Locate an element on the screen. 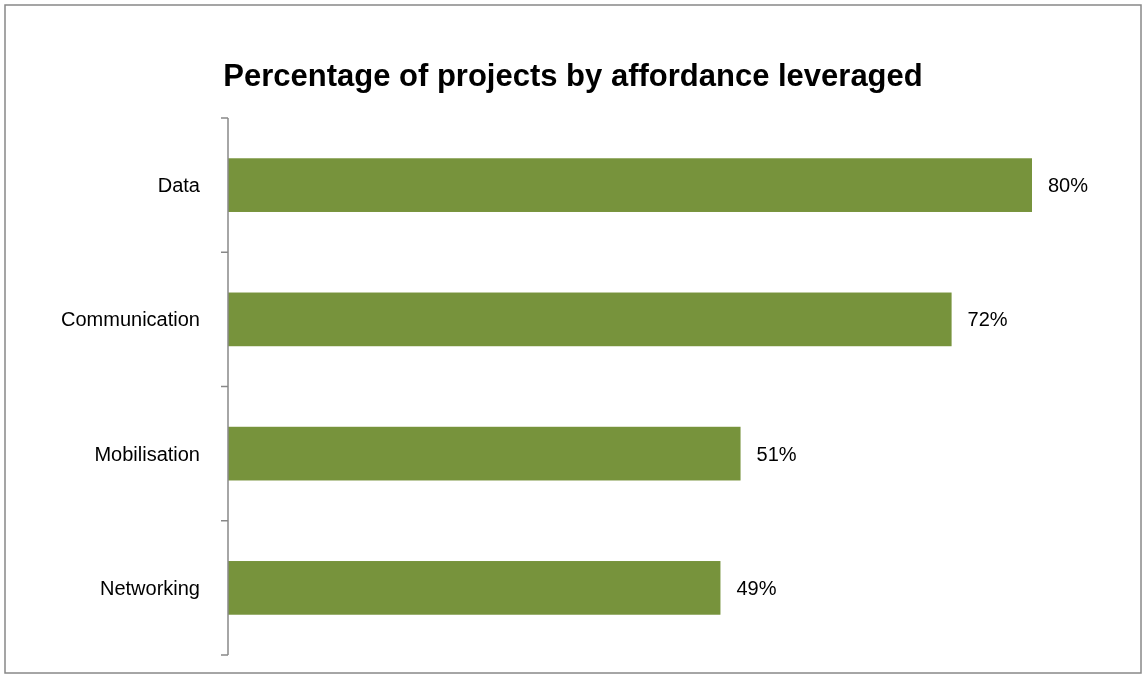 The height and width of the screenshot is (678, 1146). y-tick-label: Communication is located at coordinates (130, 319).